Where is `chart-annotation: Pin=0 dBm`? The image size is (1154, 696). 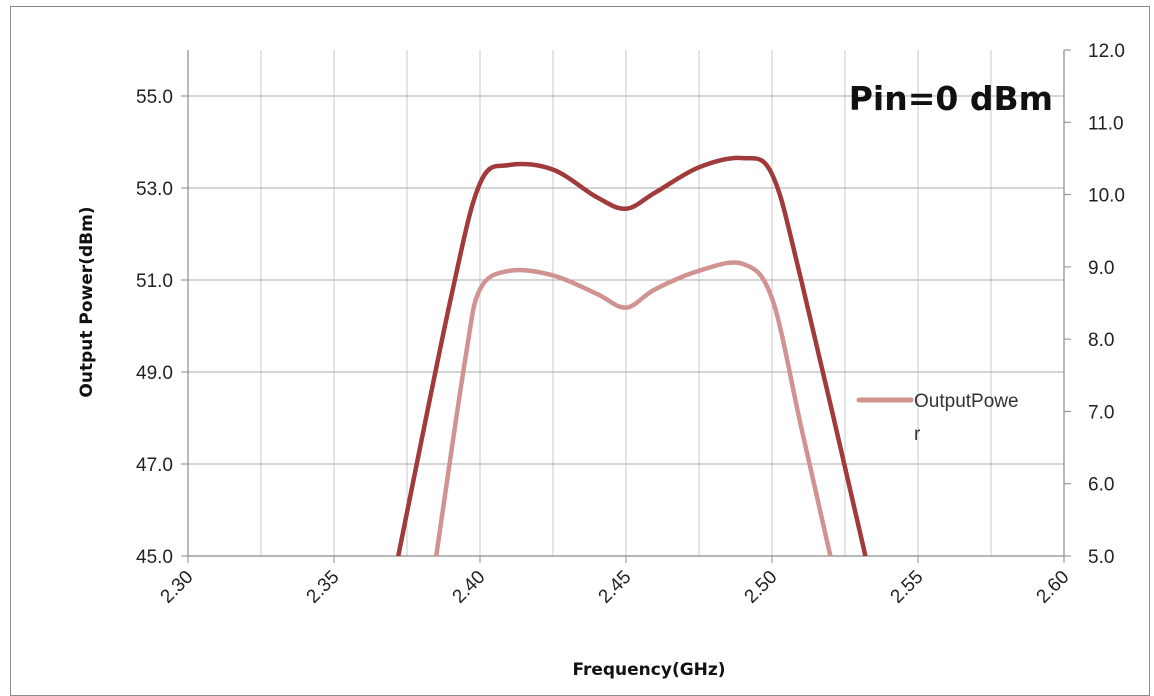 chart-annotation: Pin=0 dBm is located at coordinates (951, 98).